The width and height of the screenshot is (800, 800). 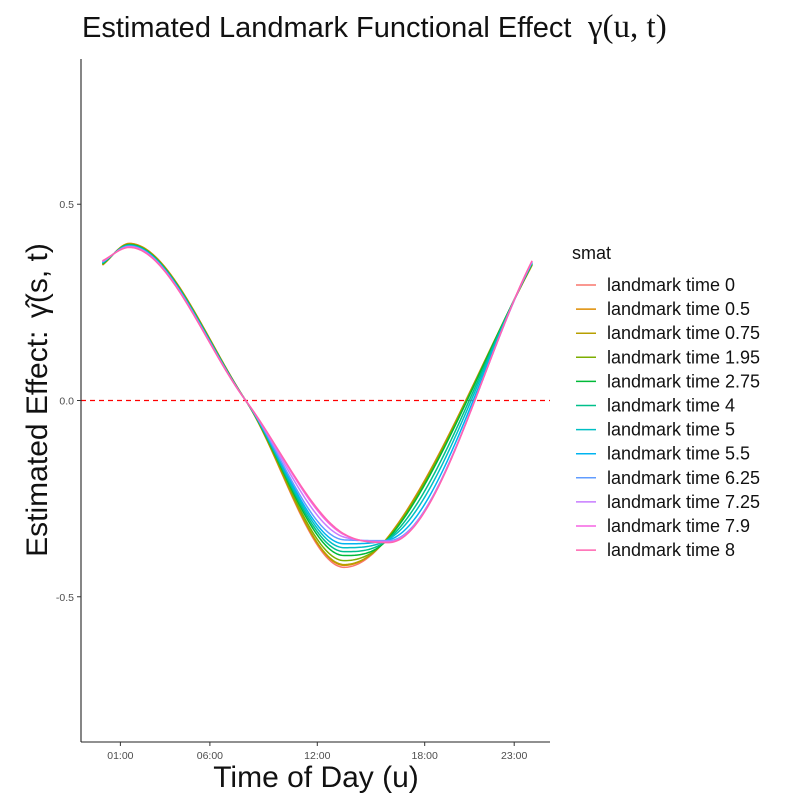 What do you see at coordinates (683, 502) in the screenshot?
I see `legend-label-9: landmark time 7.25` at bounding box center [683, 502].